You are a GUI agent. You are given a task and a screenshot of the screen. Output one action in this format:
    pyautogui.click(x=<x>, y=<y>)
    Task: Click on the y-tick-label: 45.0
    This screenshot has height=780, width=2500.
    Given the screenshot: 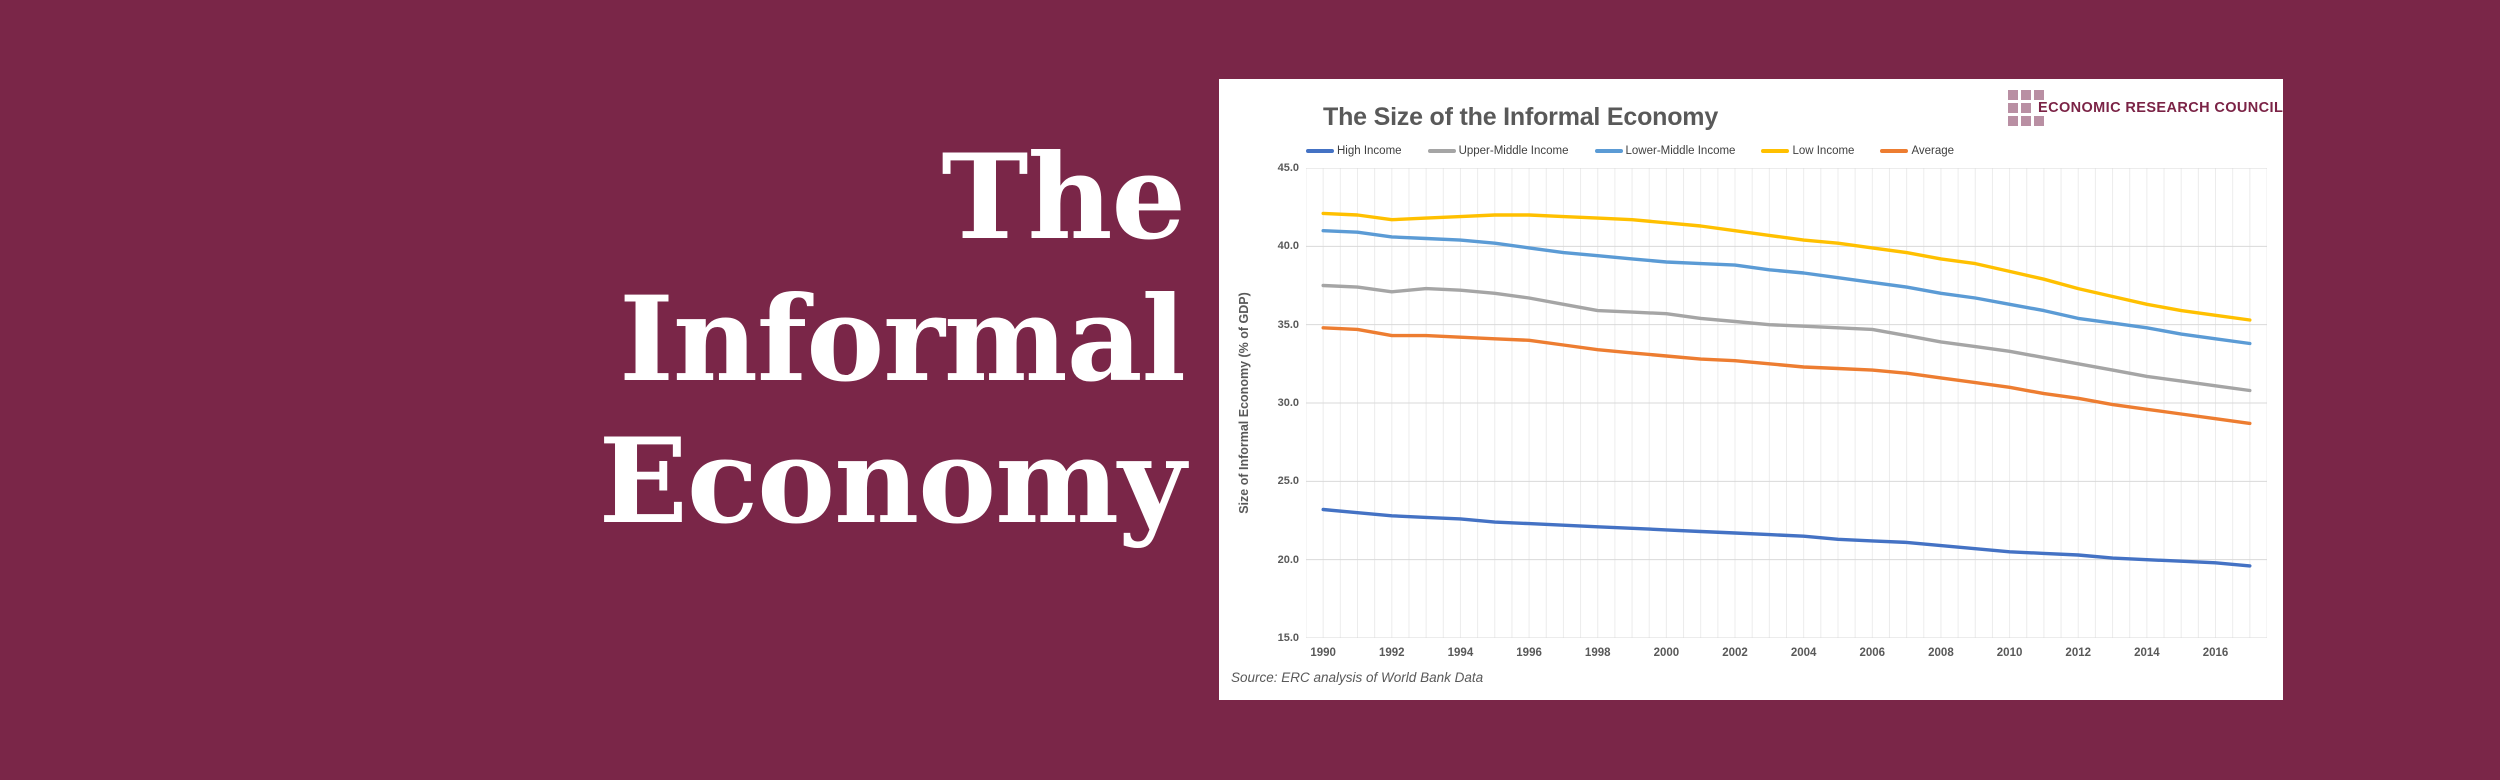 What is the action you would take?
    pyautogui.click(x=1288, y=168)
    